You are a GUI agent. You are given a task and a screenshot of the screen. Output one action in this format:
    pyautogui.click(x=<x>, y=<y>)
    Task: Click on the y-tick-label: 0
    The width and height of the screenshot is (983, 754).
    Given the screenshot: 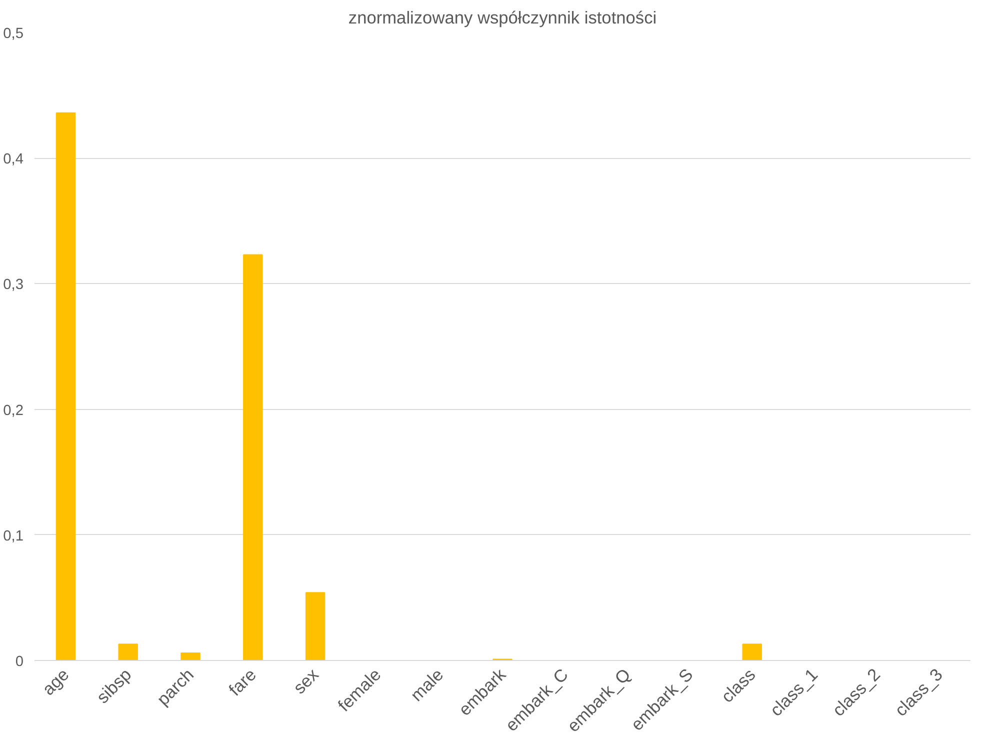 What is the action you would take?
    pyautogui.click(x=19, y=662)
    